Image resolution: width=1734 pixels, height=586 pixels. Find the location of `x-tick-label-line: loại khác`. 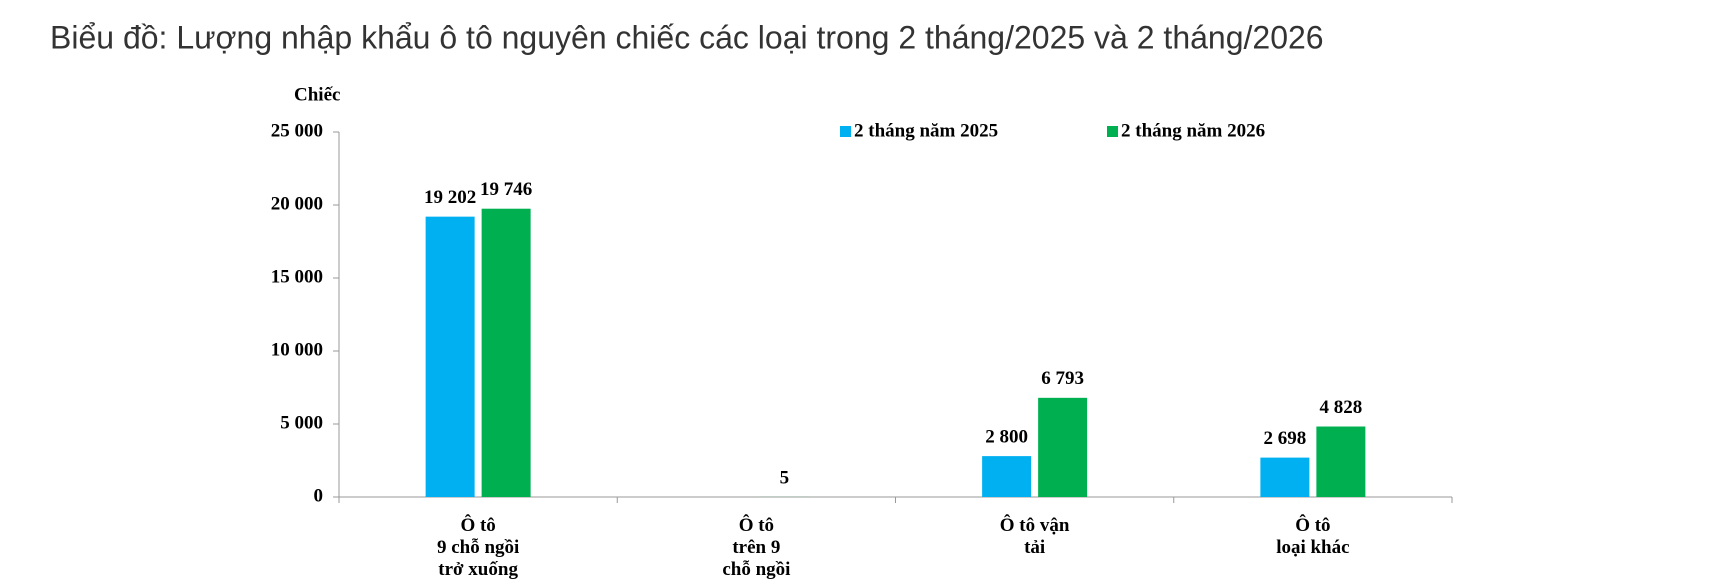

x-tick-label-line: loại khác is located at coordinates (1312, 547).